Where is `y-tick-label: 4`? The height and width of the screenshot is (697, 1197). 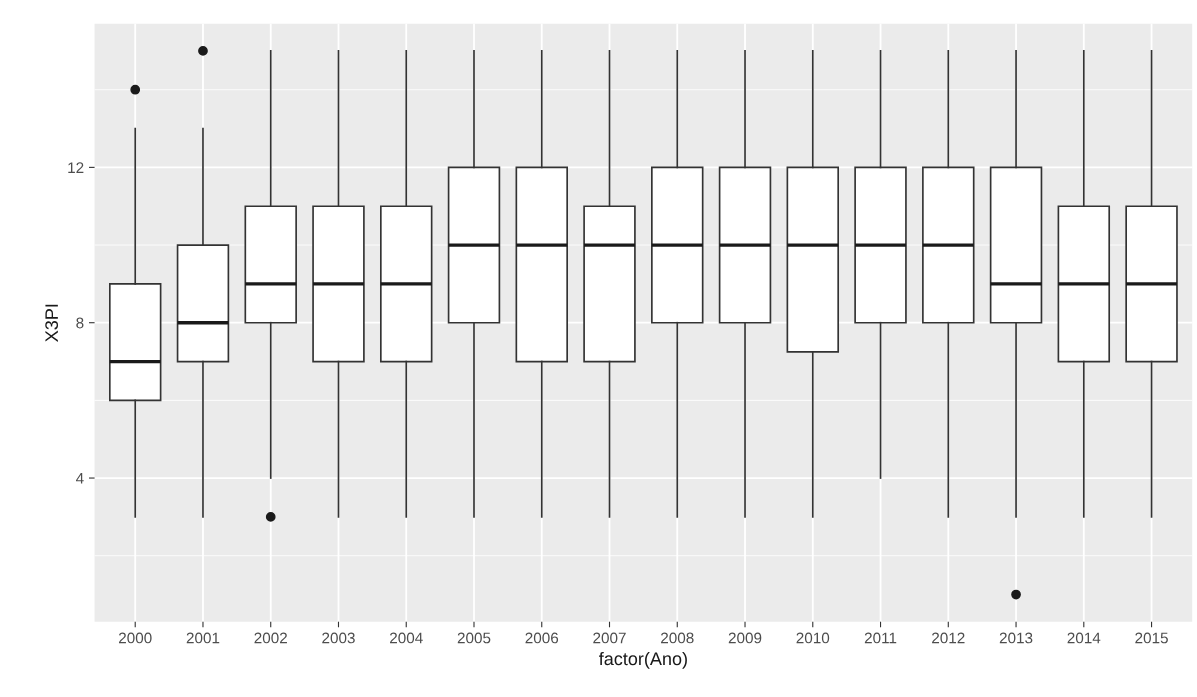 y-tick-label: 4 is located at coordinates (80, 478).